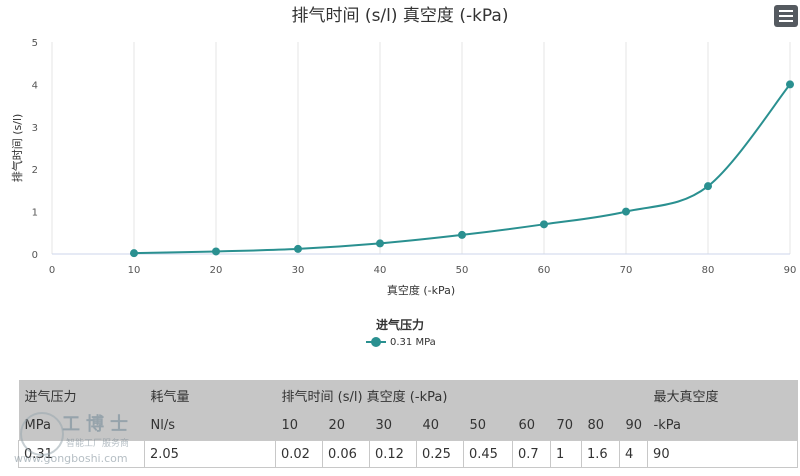  I want to click on y-tick-label: 0, so click(35, 255).